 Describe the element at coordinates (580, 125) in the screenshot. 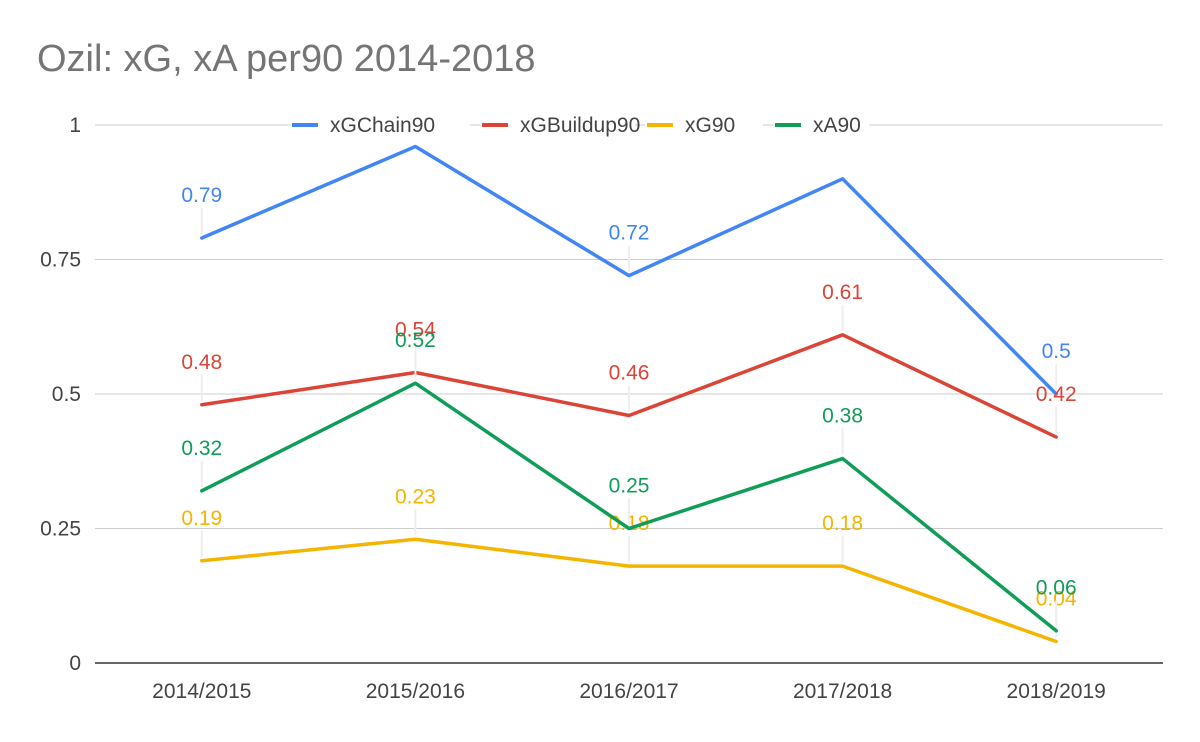

I see `legend-label-xGBuildup90: xGBuildup90` at that location.